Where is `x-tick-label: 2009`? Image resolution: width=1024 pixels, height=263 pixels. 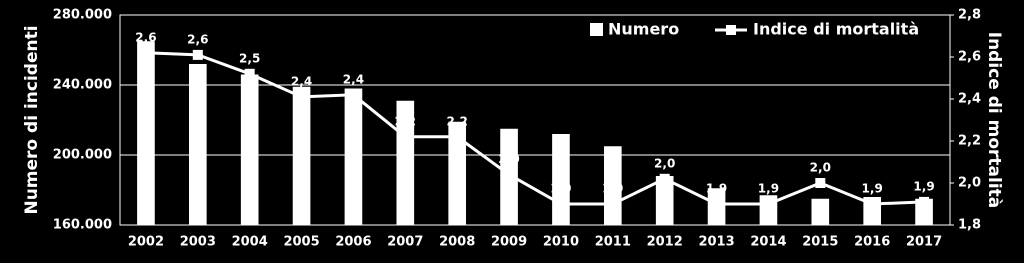 x-tick-label: 2009 is located at coordinates (509, 242).